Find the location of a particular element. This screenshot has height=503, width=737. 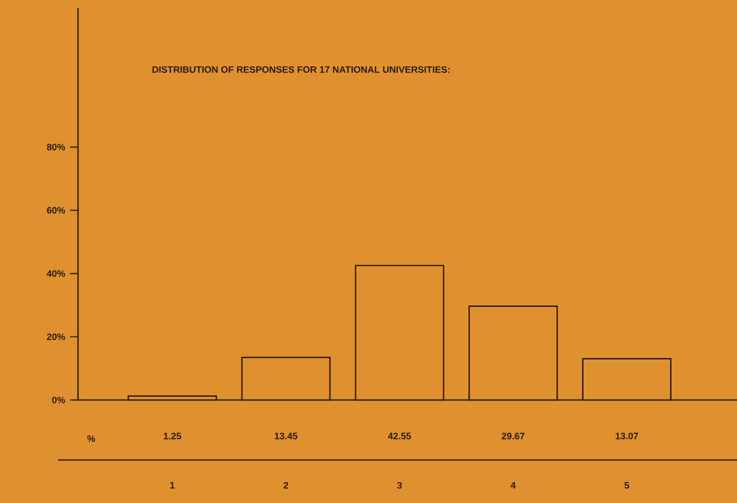

data-label: 1.25 is located at coordinates (173, 436).